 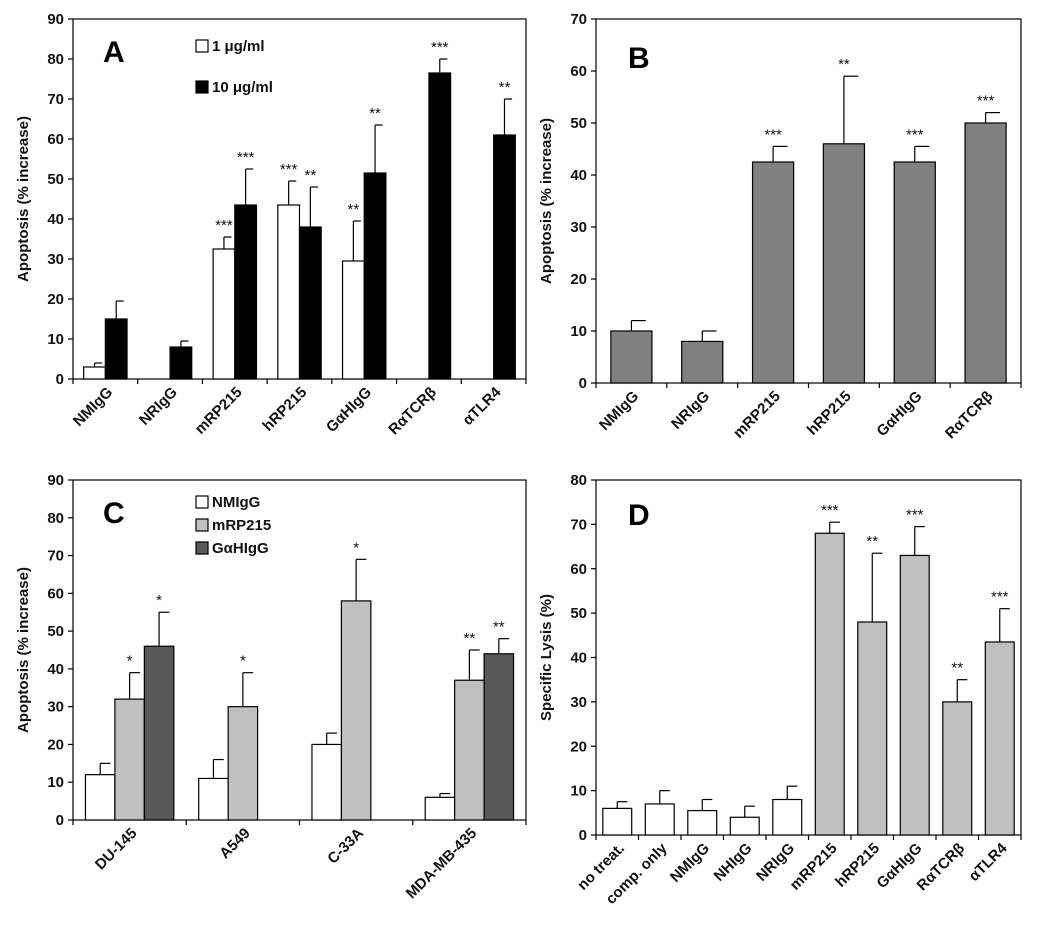 What do you see at coordinates (441, 863) in the screenshot?
I see `x-tick-label: MDA-MB-435` at bounding box center [441, 863].